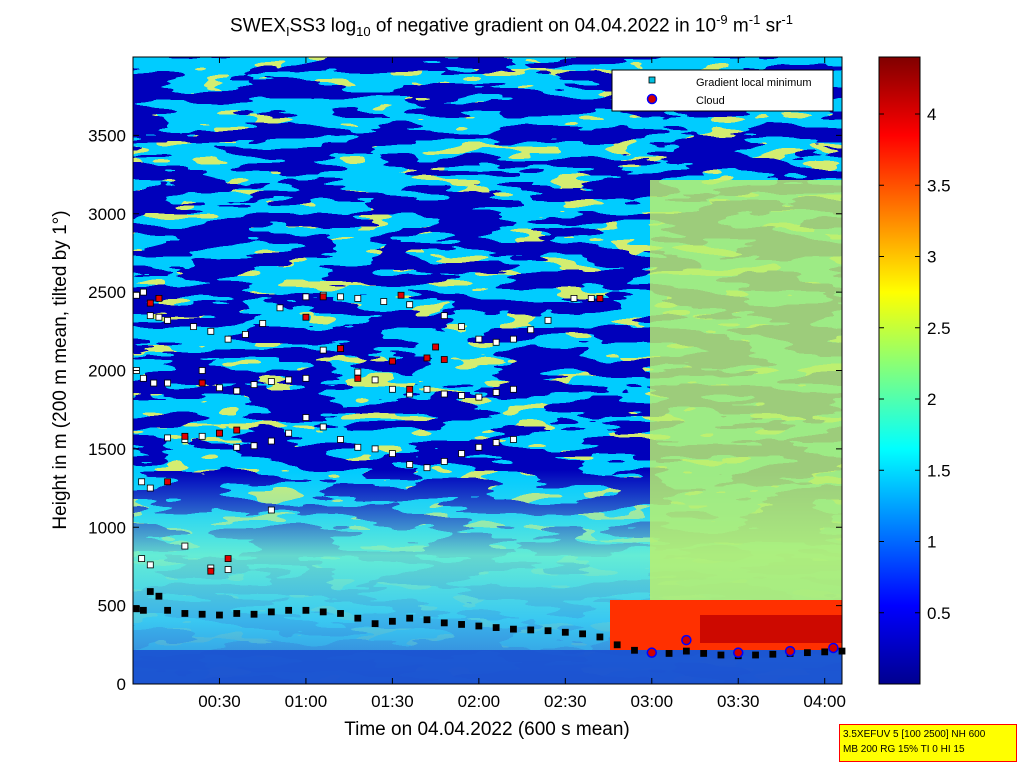 The width and height of the screenshot is (1023, 767). Describe the element at coordinates (939, 470) in the screenshot. I see `colorbar-tick-label: 1.5` at that location.